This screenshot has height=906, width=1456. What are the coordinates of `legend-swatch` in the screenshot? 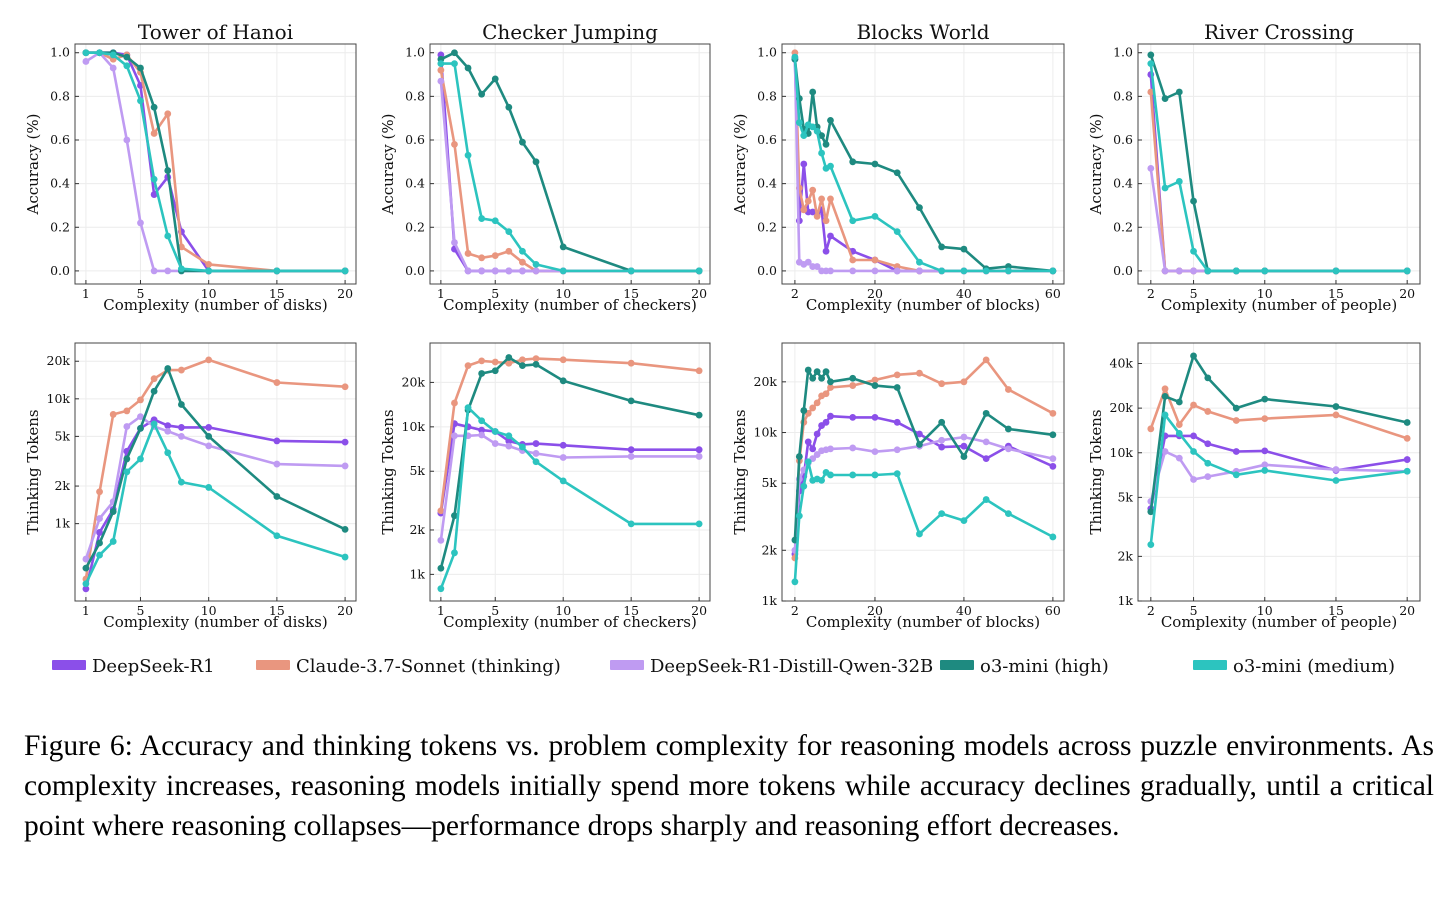 It's located at (273, 665).